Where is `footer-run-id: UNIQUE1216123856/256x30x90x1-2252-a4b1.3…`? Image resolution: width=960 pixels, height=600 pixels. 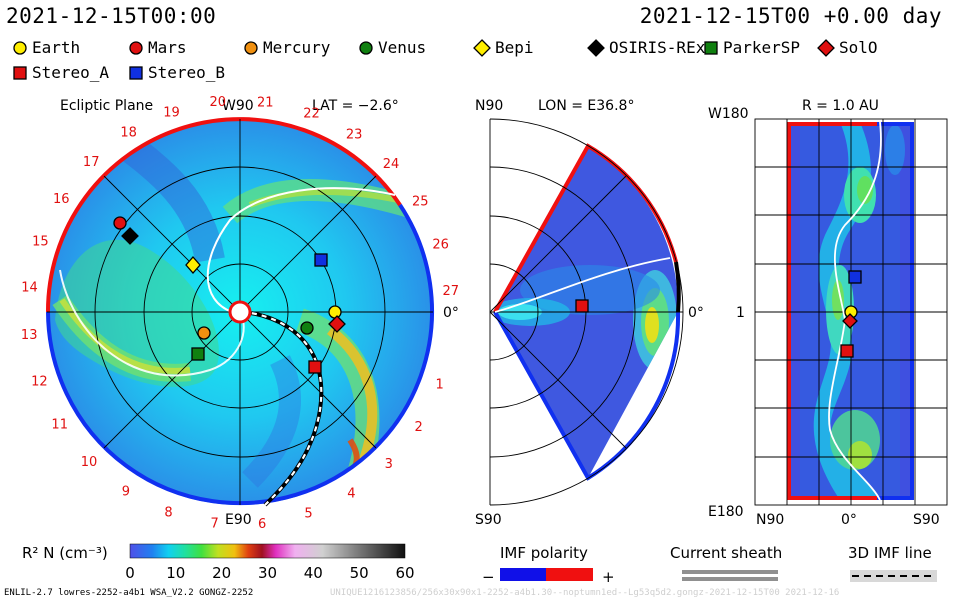 footer-run-id: UNIQUE1216123856/256x30x90x1-2252-a4b1.3… is located at coordinates (585, 593).